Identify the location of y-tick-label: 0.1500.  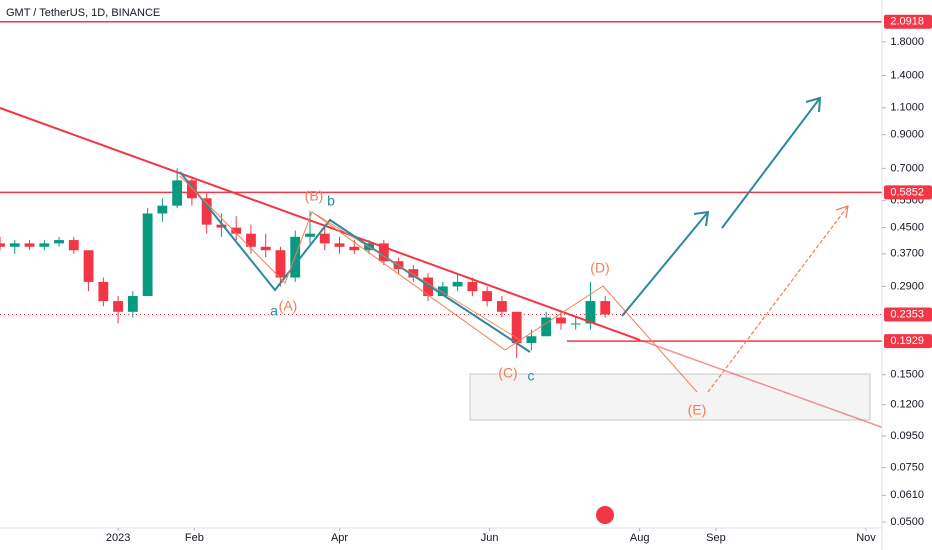
(907, 375).